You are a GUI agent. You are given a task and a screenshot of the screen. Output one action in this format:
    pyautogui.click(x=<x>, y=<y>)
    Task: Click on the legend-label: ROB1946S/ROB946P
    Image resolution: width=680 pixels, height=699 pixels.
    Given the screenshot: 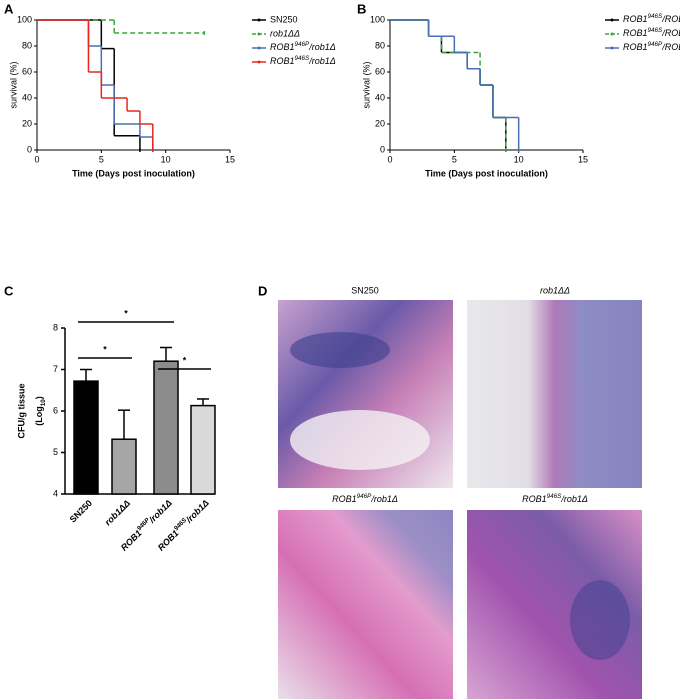 What is the action you would take?
    pyautogui.click(x=651, y=18)
    